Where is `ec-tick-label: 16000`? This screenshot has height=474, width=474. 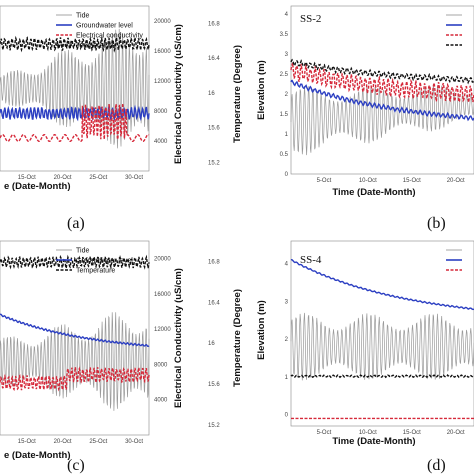
ec-tick-label: 16000 is located at coordinates (162, 295).